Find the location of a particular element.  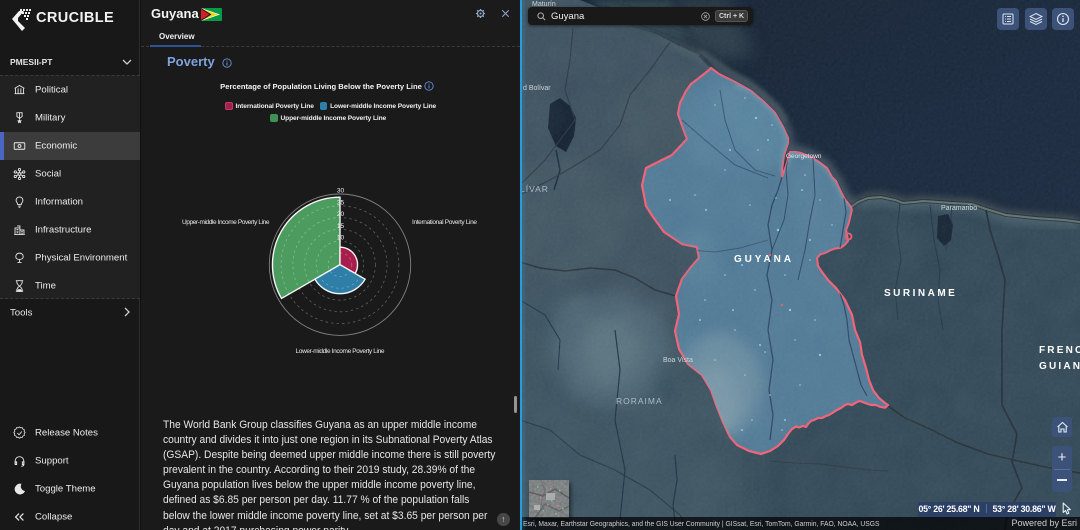

svg-text:Upper-middle Income Poverty Li: Upper-middle Income Poverty Line is located at coordinates (226, 222).